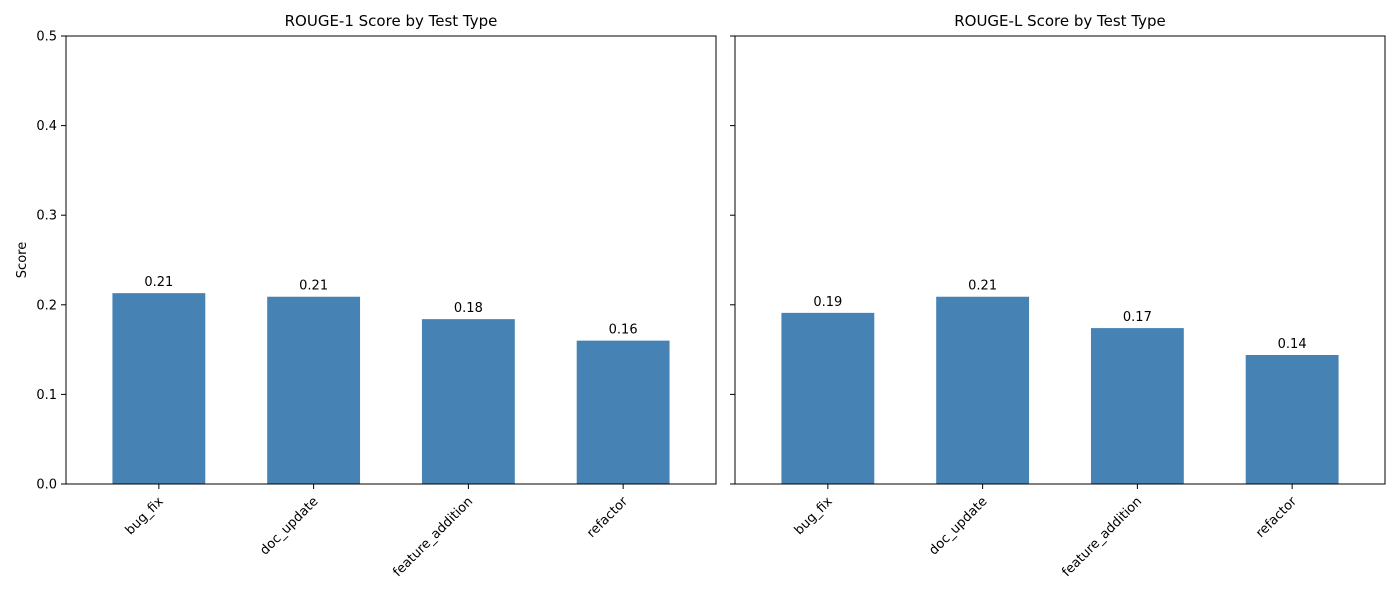 The width and height of the screenshot is (1400, 604). Describe the element at coordinates (391, 21) in the screenshot. I see `chart-title: ROUGE-1 Score by Test Type` at that location.